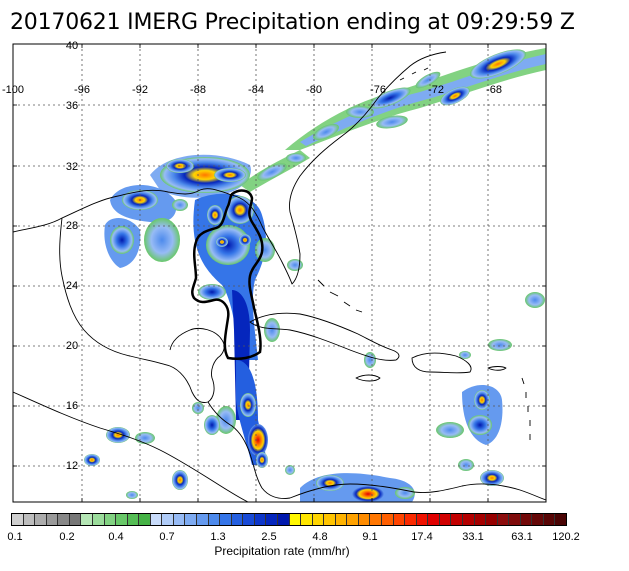 The image size is (629, 571). What do you see at coordinates (417, 492) in the screenshot?
I see `south-america-coast` at bounding box center [417, 492].